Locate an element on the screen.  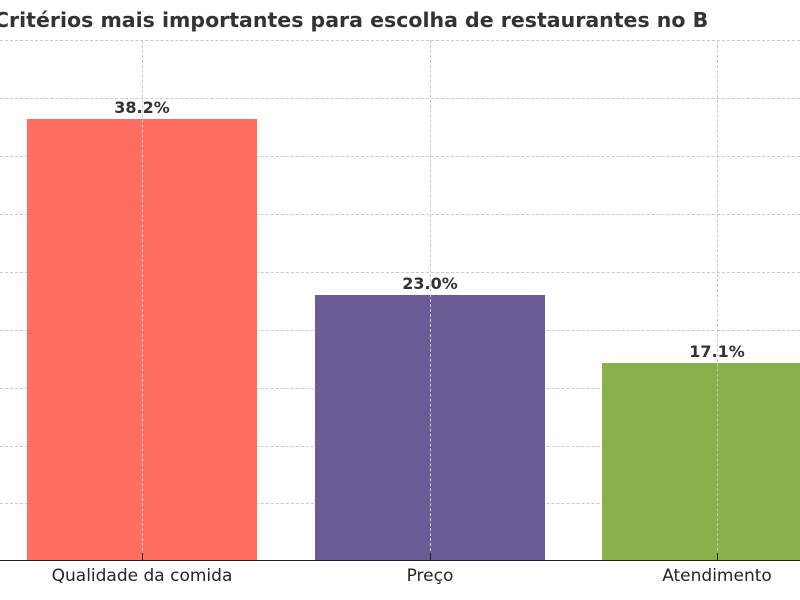
x-tick-label: Preço is located at coordinates (430, 576).